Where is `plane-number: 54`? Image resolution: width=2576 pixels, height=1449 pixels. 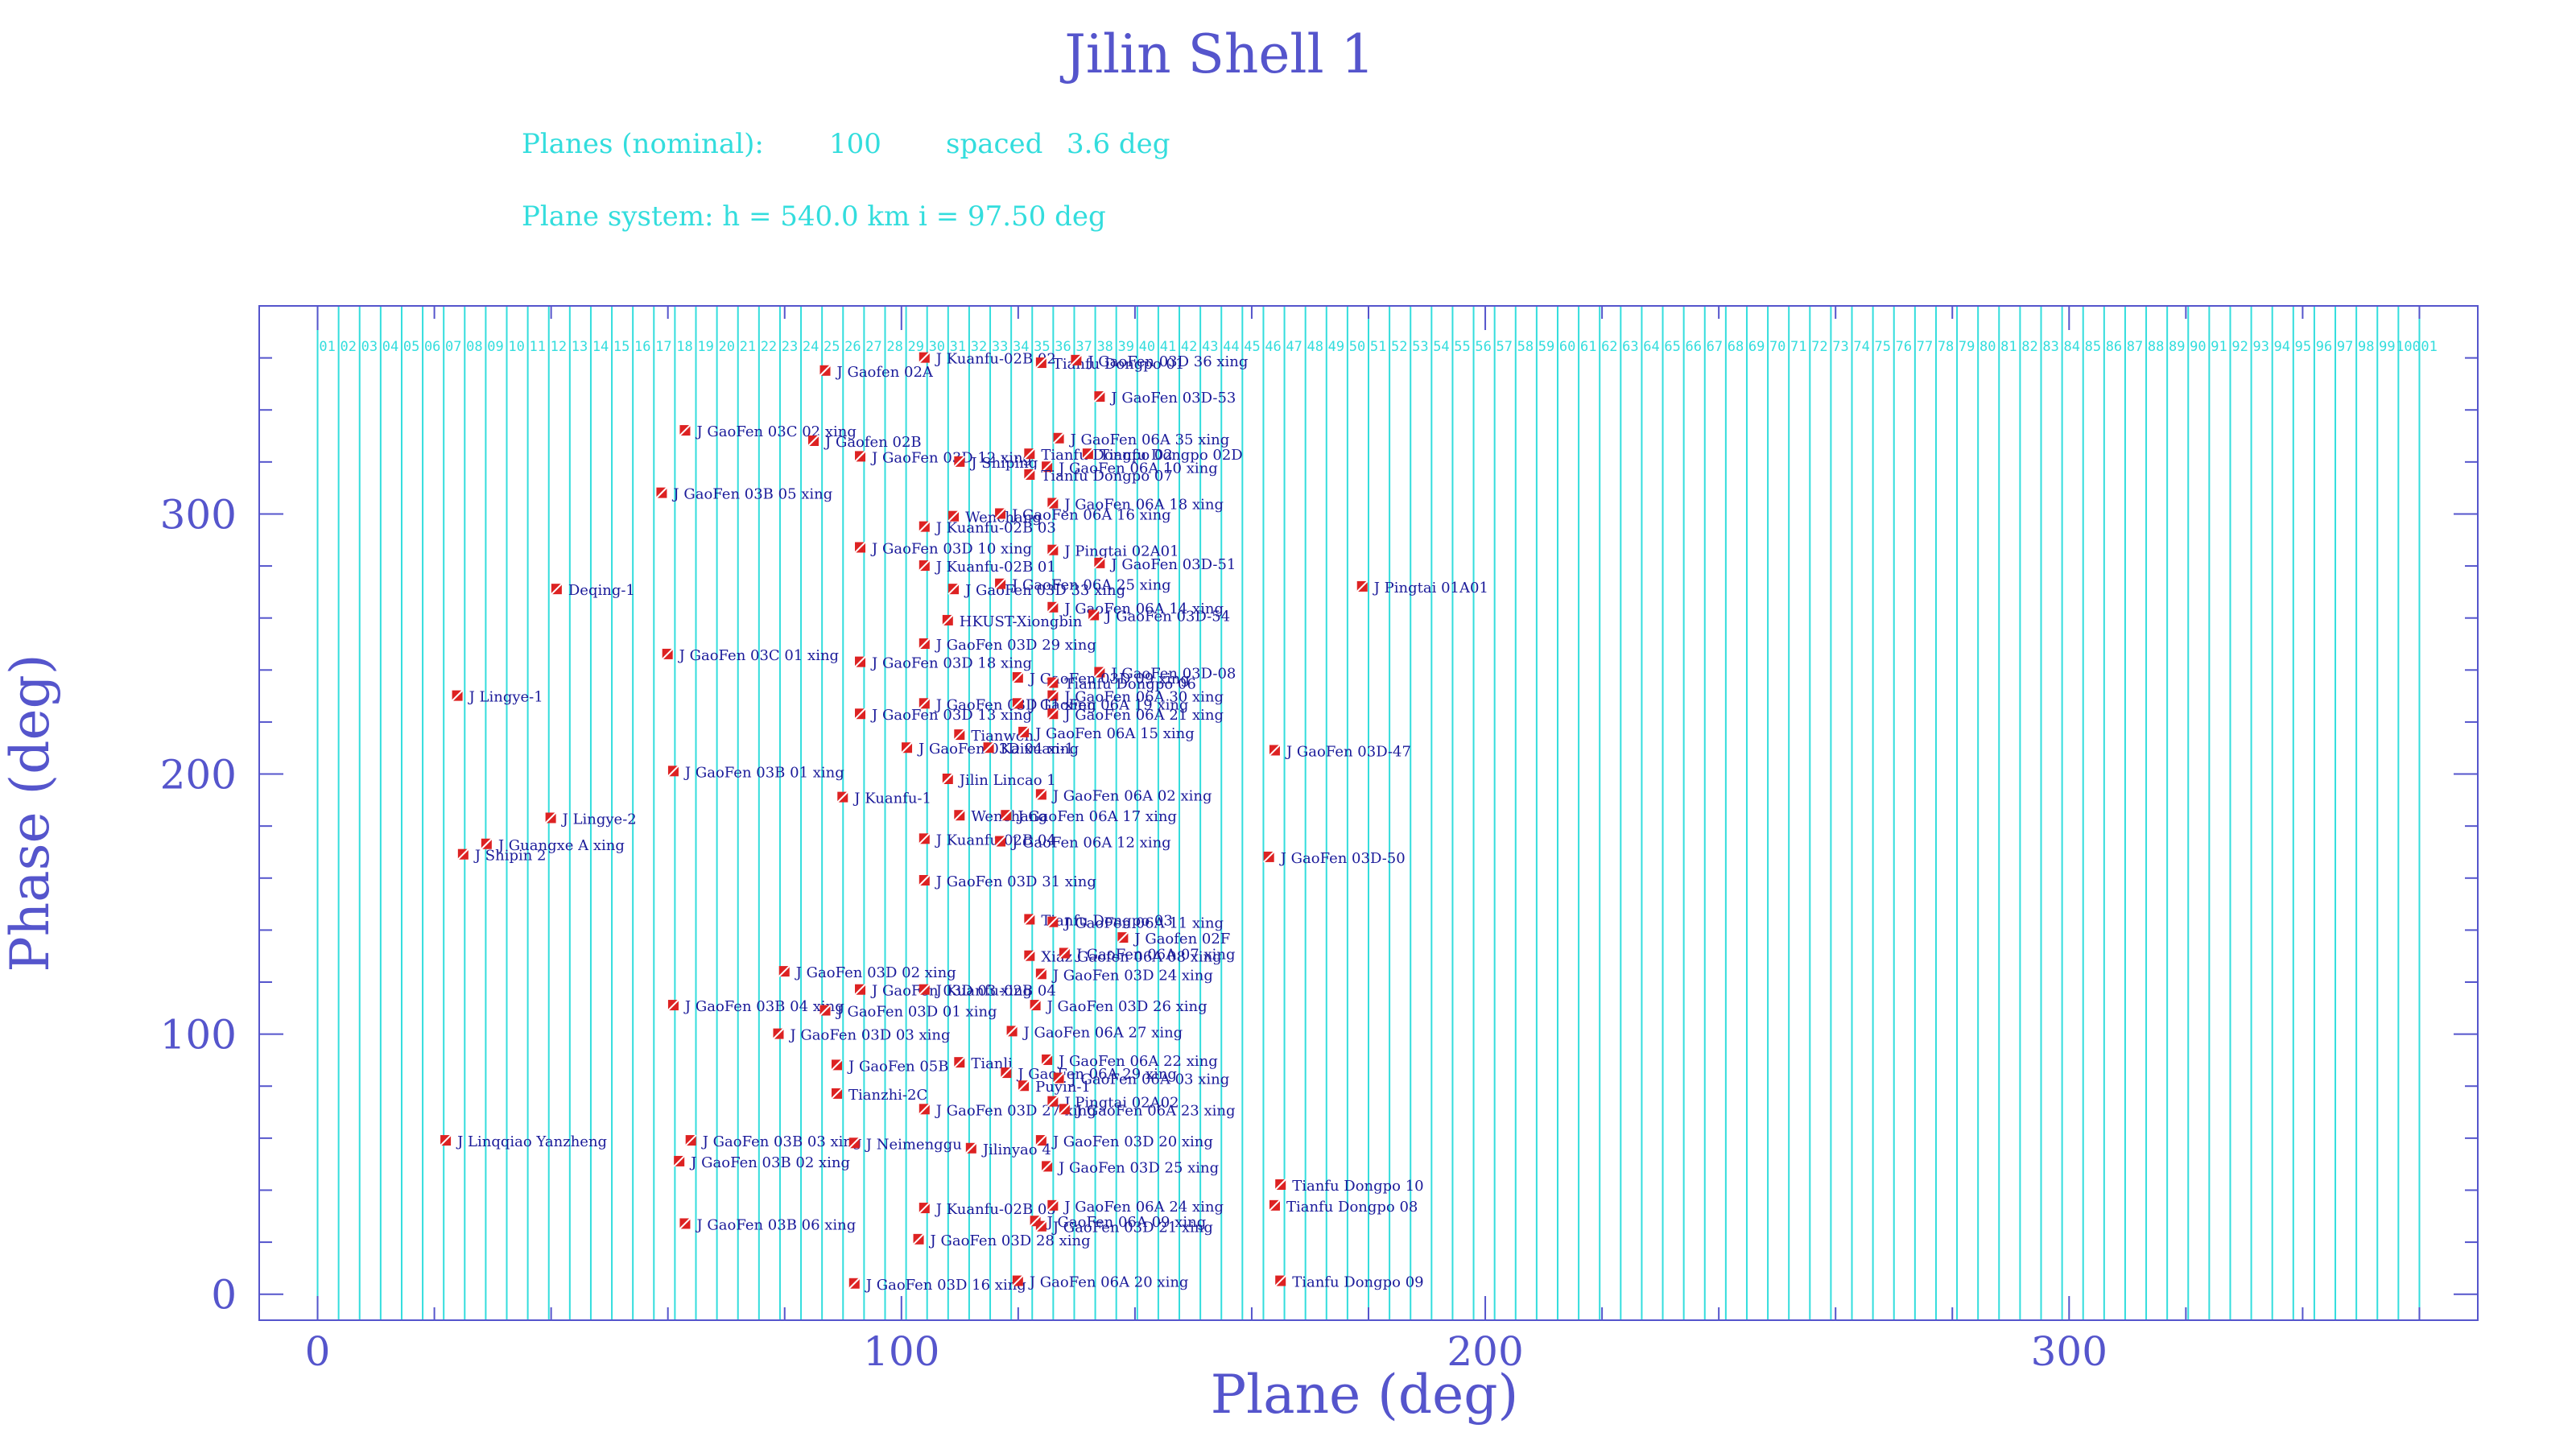
plane-number: 54 is located at coordinates (1441, 347).